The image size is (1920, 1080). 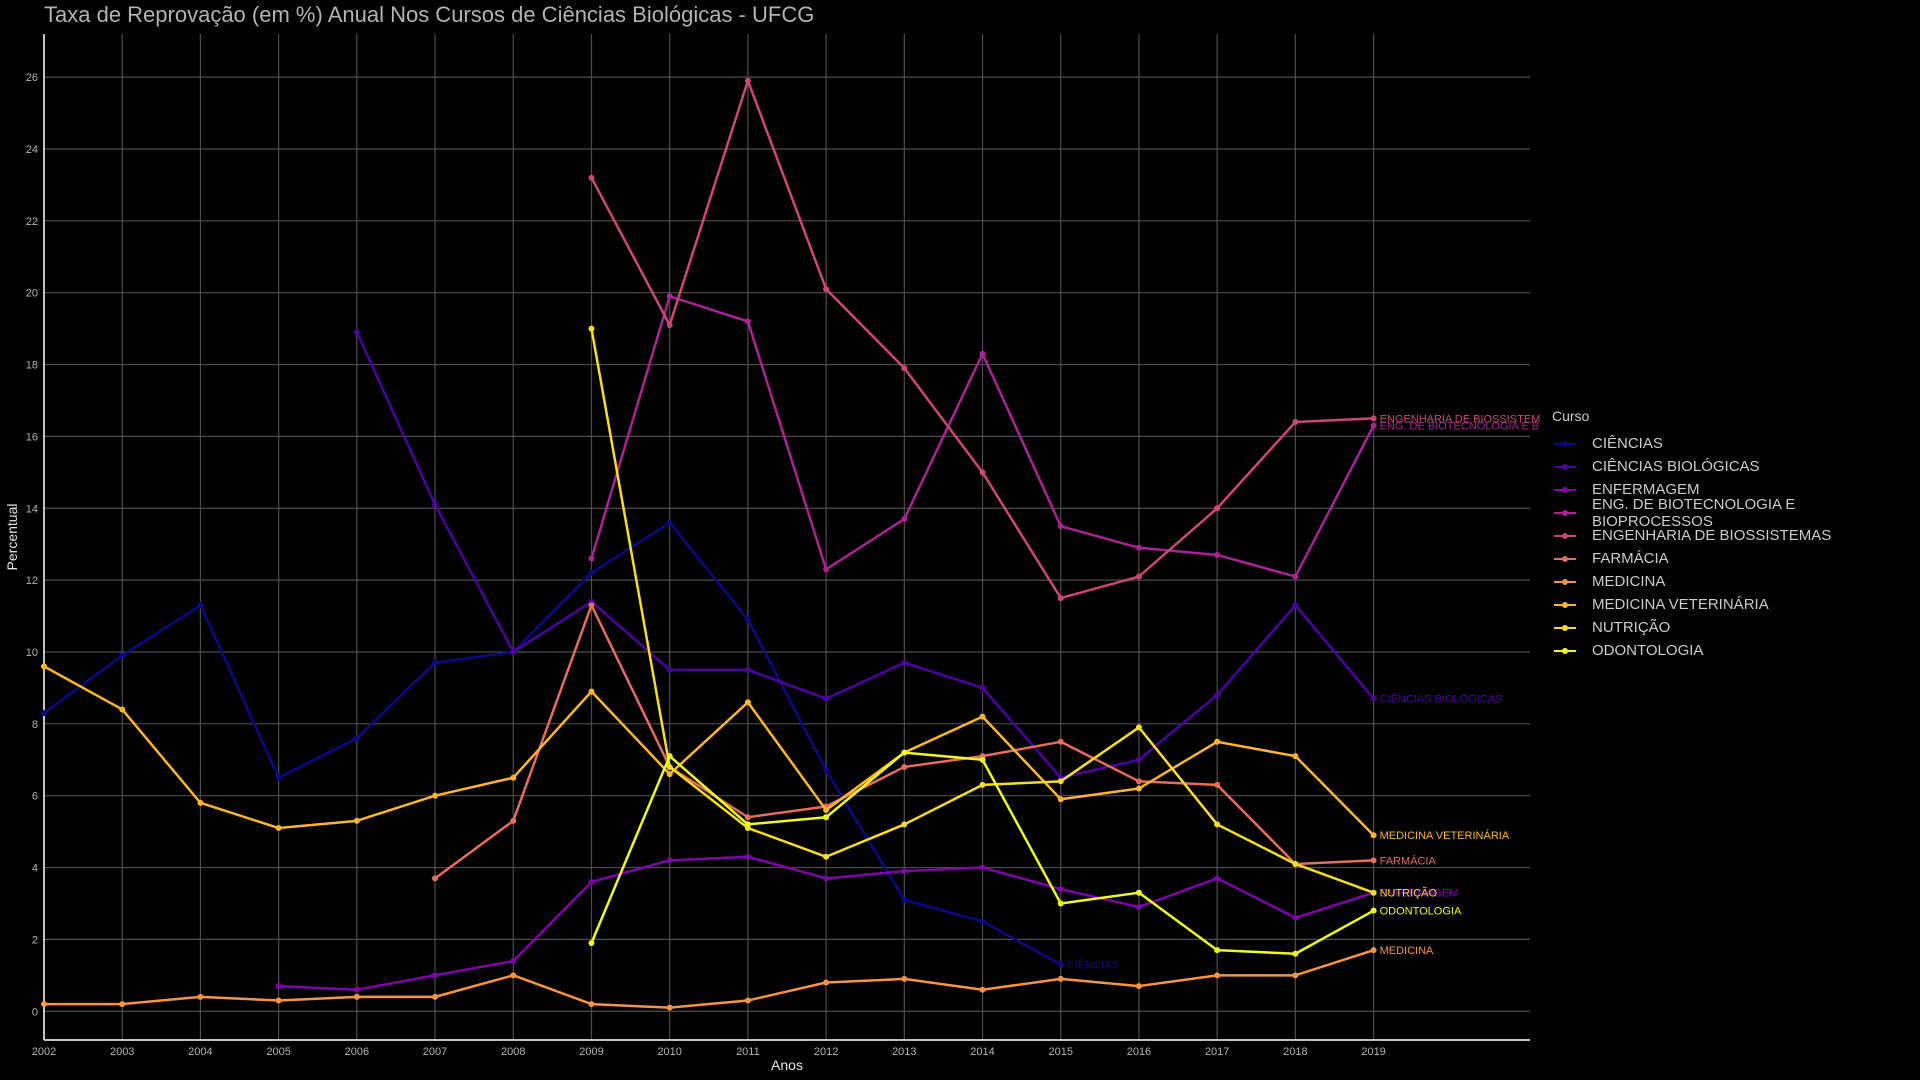 I want to click on series-end-label: ODONTOLOGIA, so click(x=1421, y=912).